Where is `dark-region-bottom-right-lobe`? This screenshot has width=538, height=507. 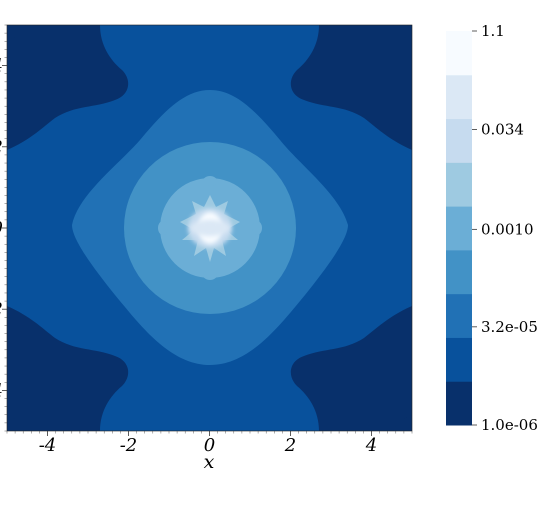
dark-region-bottom-right-lobe is located at coordinates (402, 423).